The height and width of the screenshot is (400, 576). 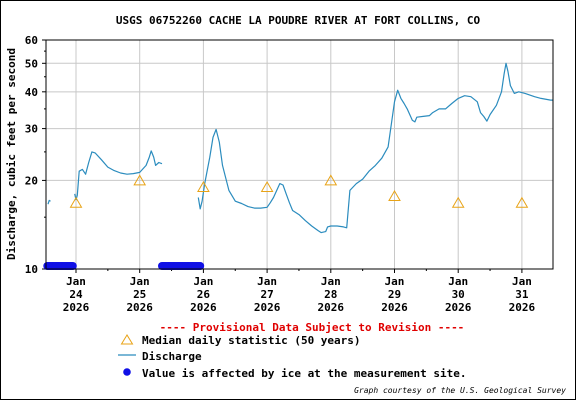 What do you see at coordinates (124, 266) in the screenshot?
I see `ice-affected-markers` at bounding box center [124, 266].